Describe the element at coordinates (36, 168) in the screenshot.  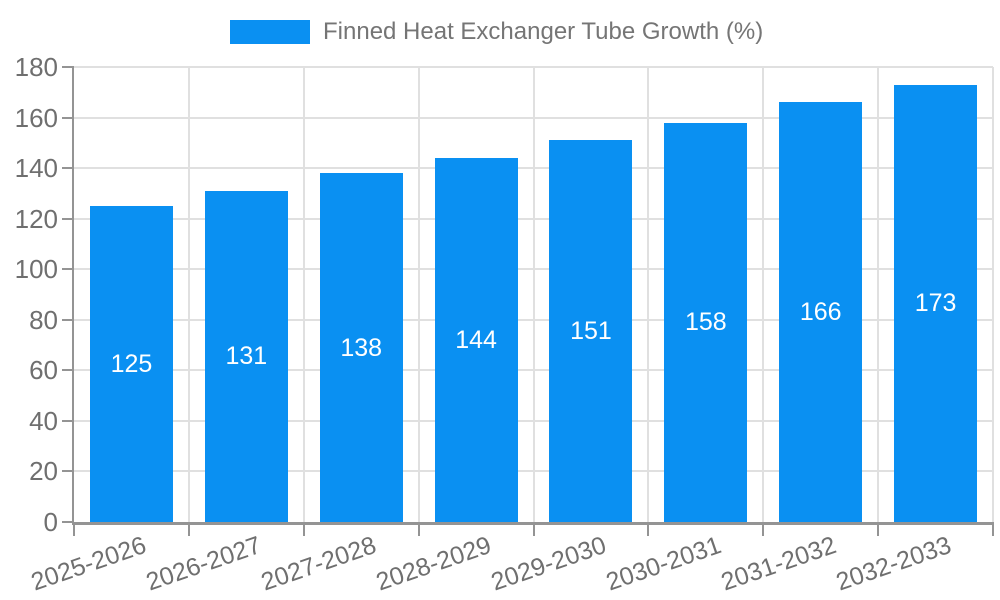
I see `y-axis-label: 140` at that location.